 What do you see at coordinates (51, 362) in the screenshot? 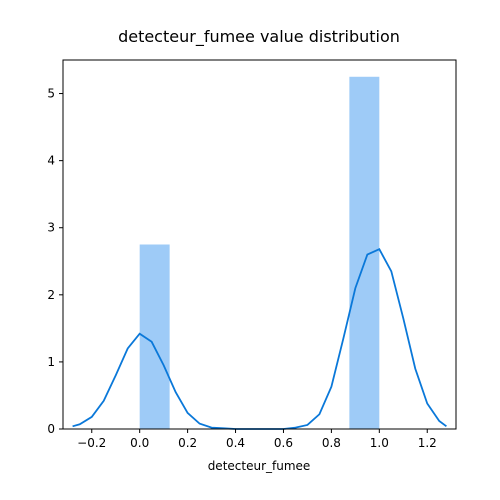
I see `y-tick-label: 1` at bounding box center [51, 362].